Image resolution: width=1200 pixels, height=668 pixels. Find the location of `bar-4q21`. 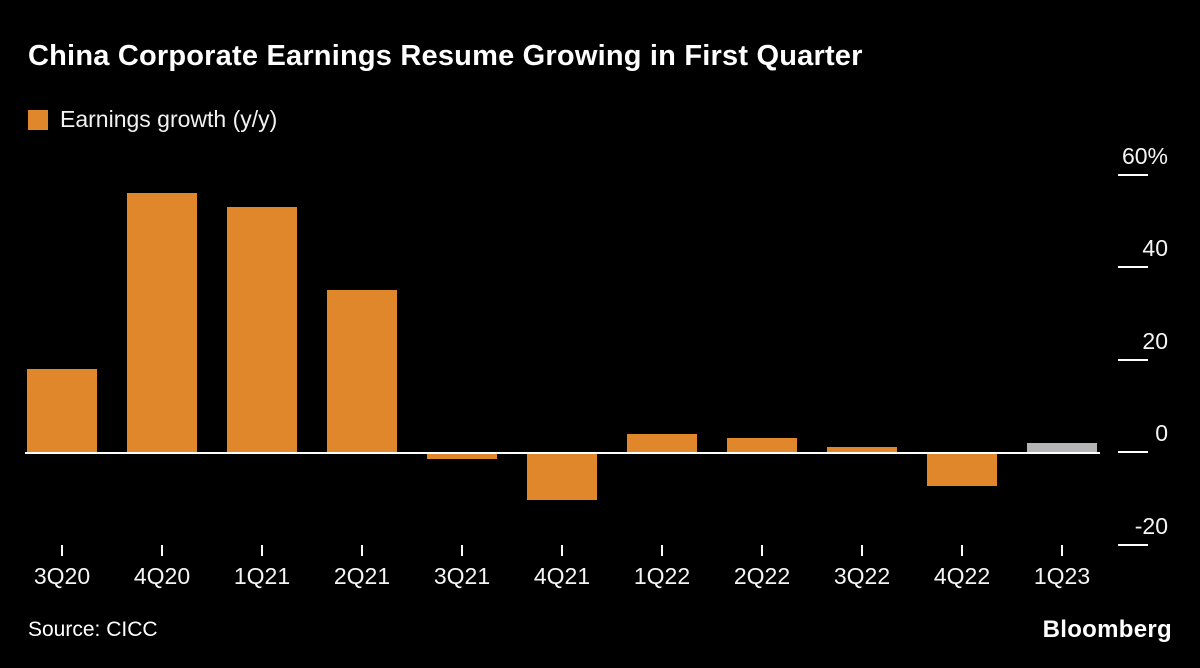

bar-4q21 is located at coordinates (562, 477).